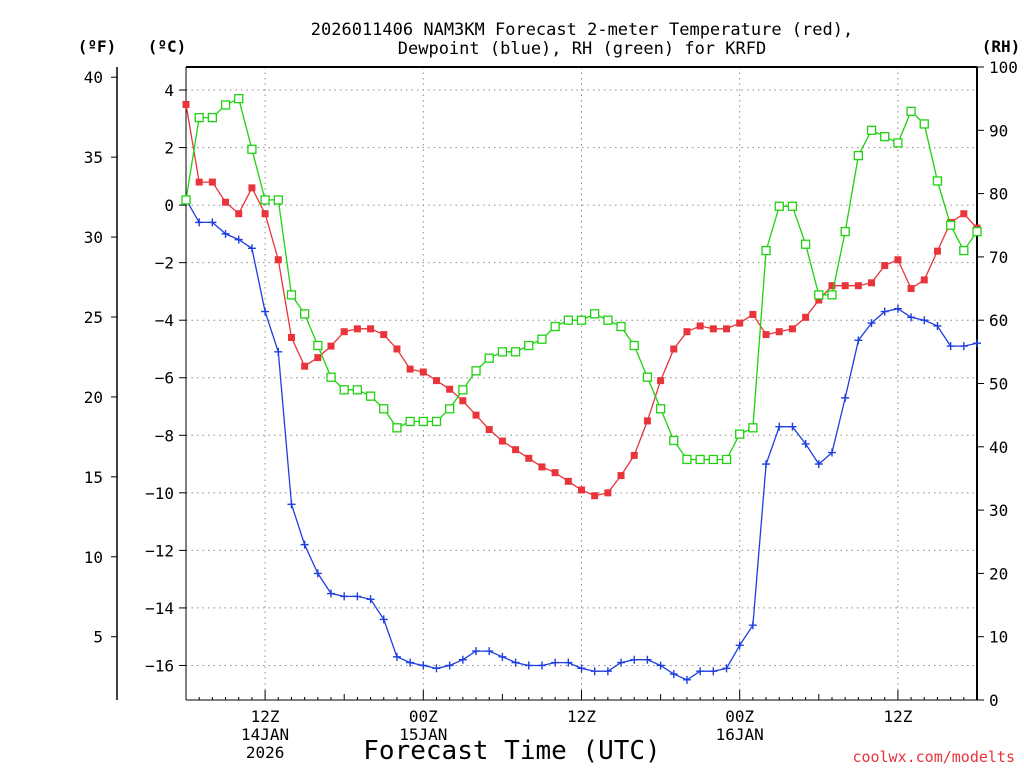 The height and width of the screenshot is (768, 1024). What do you see at coordinates (93, 157) in the screenshot?
I see `fahrenheit-tick-label: 35` at bounding box center [93, 157].